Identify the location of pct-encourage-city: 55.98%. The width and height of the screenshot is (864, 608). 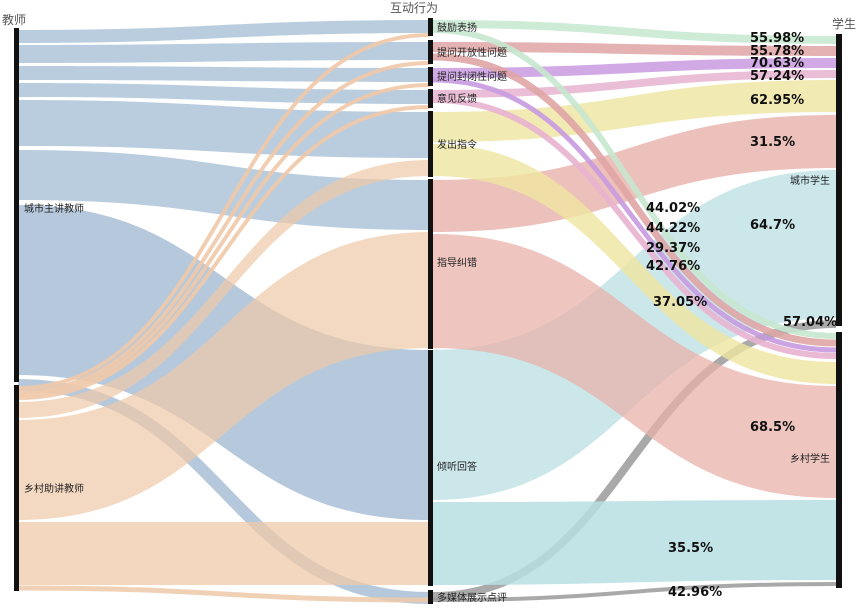
(777, 38).